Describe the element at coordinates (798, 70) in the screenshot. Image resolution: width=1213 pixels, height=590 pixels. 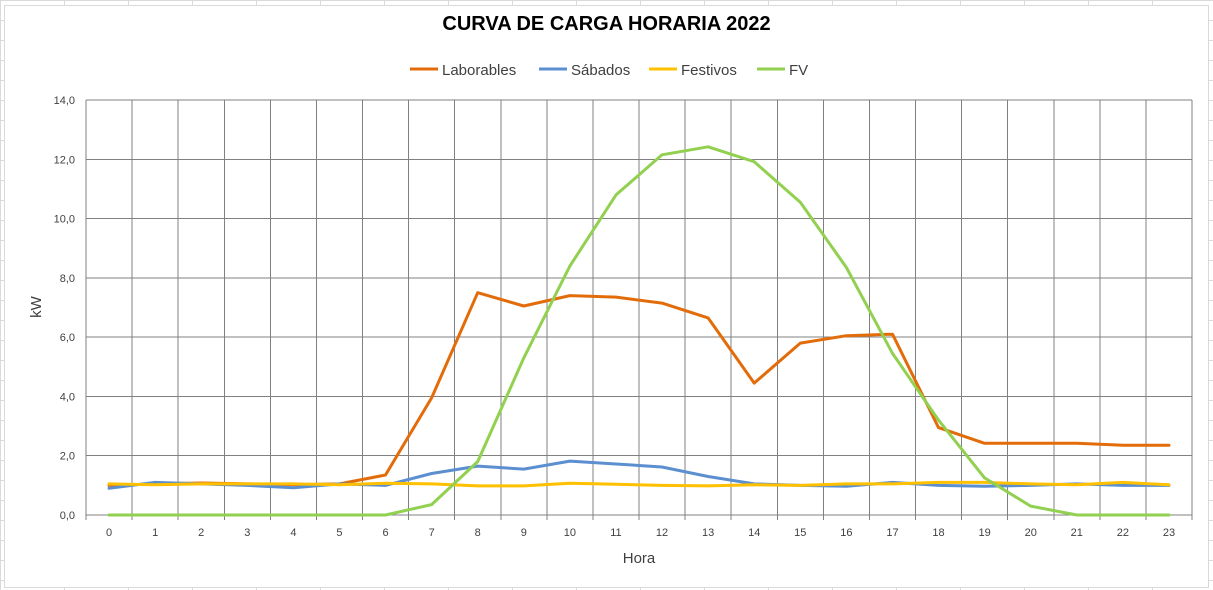
I see `legend-label-fv: FV` at that location.